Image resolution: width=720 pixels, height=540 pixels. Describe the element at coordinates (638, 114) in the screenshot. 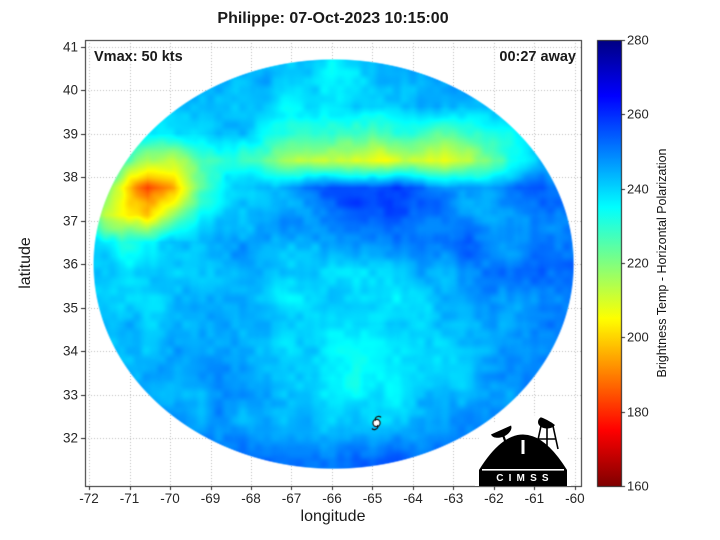

I see `colorbar-tick-label: 260` at that location.